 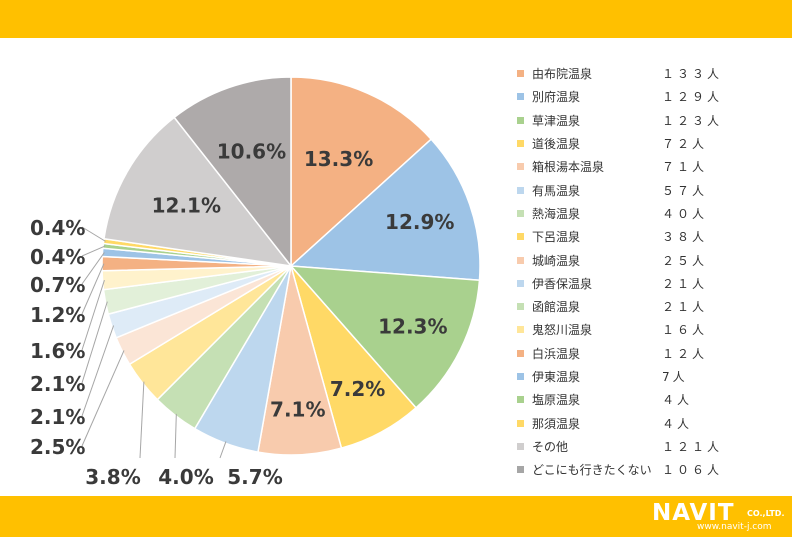 I want to click on legend-label: その他, so click(x=550, y=446).